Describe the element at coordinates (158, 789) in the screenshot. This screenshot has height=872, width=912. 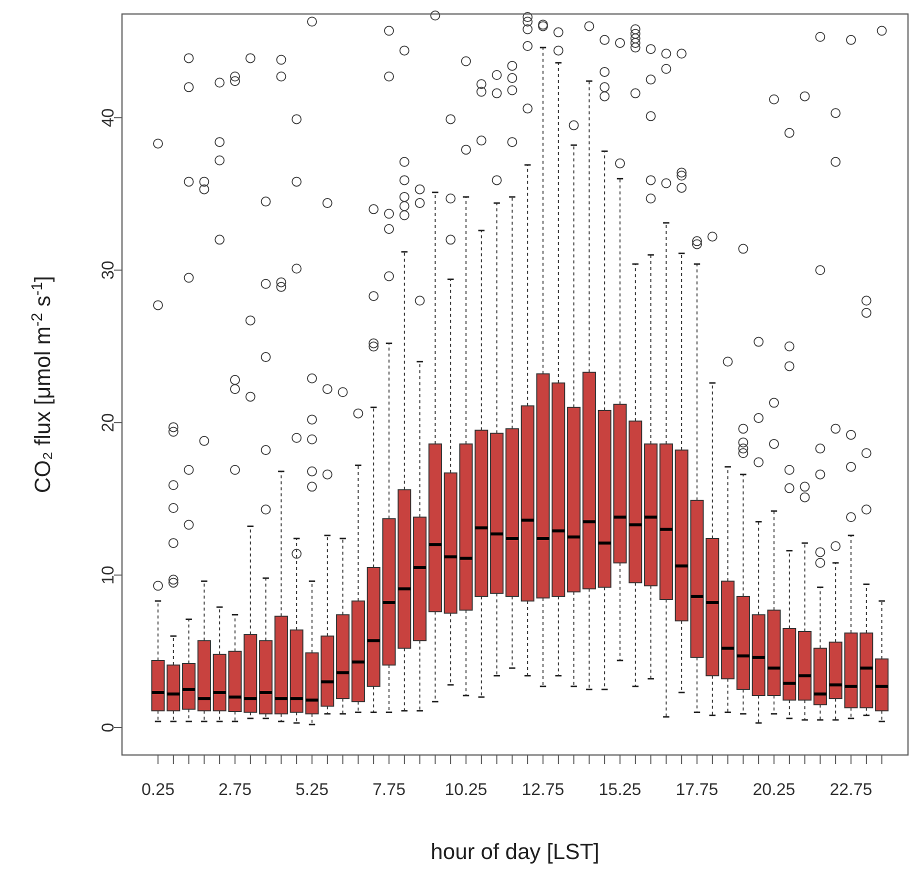
I see `x-tick-label: 0.25` at that location.